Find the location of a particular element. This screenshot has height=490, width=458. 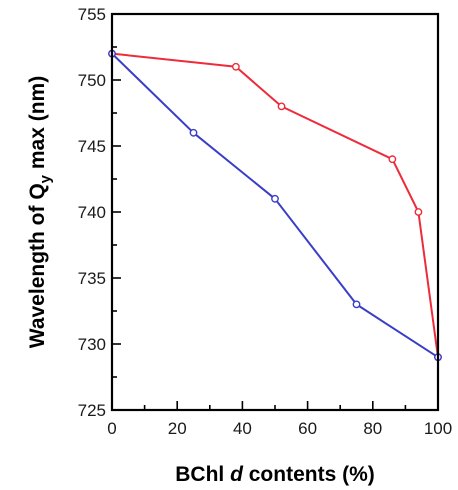

x-tick-label: 80 is located at coordinates (372, 428).